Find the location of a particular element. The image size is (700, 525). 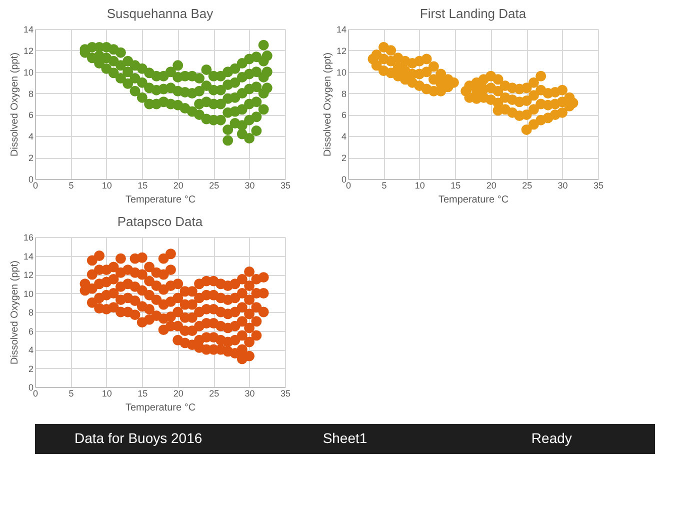

text: Data for Buoys 2016 is located at coordinates (138, 438).